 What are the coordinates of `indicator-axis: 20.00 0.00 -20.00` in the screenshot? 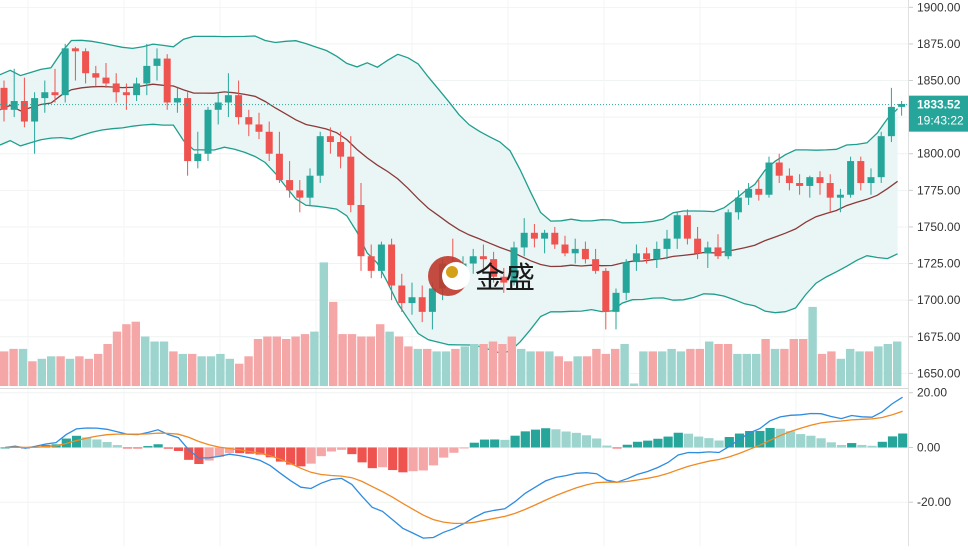 It's located at (929, 447).